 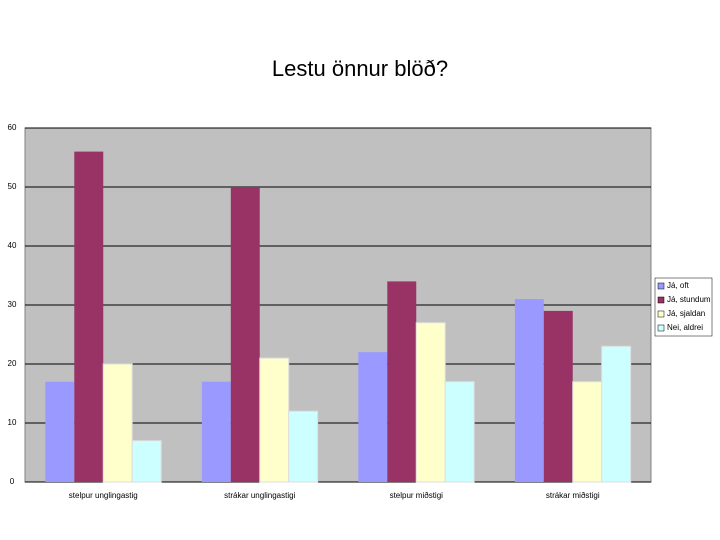 I want to click on x-tick-label: strákar unglingastigi, so click(x=259, y=495).